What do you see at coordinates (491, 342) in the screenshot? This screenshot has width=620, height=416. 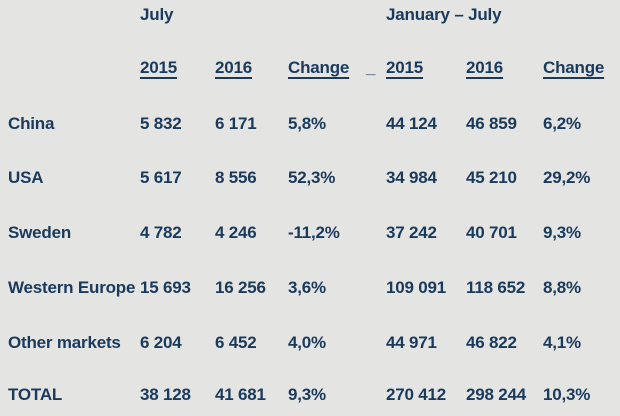 I see `cell-ytd-2016: 46 822` at bounding box center [491, 342].